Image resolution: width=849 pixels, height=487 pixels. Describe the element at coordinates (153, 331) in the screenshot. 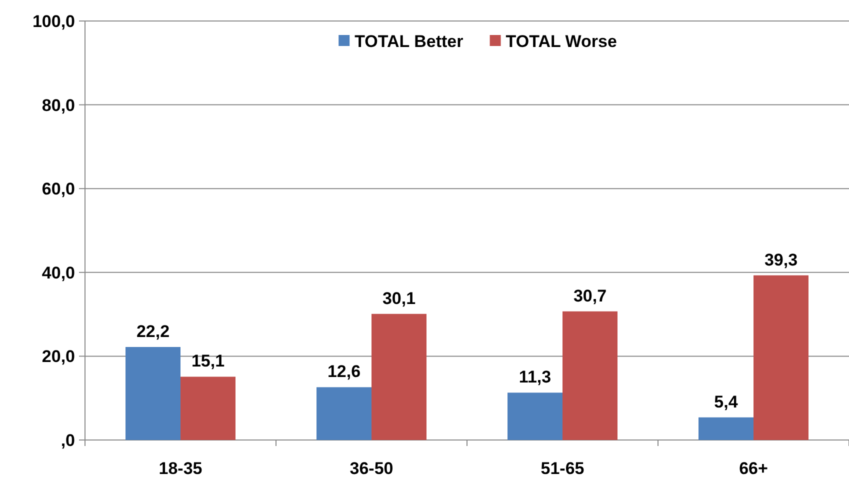

I see `data-label: 22,2` at that location.